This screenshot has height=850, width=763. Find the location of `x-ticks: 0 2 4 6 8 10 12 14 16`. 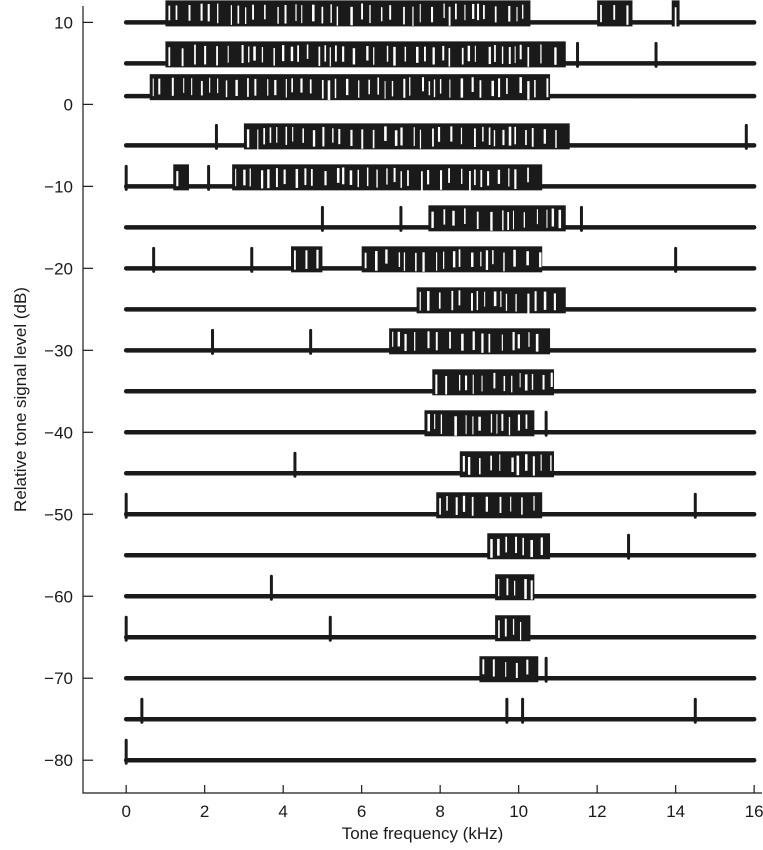

x-ticks: 0 2 4 6 8 10 12 14 16 is located at coordinates (442, 803).